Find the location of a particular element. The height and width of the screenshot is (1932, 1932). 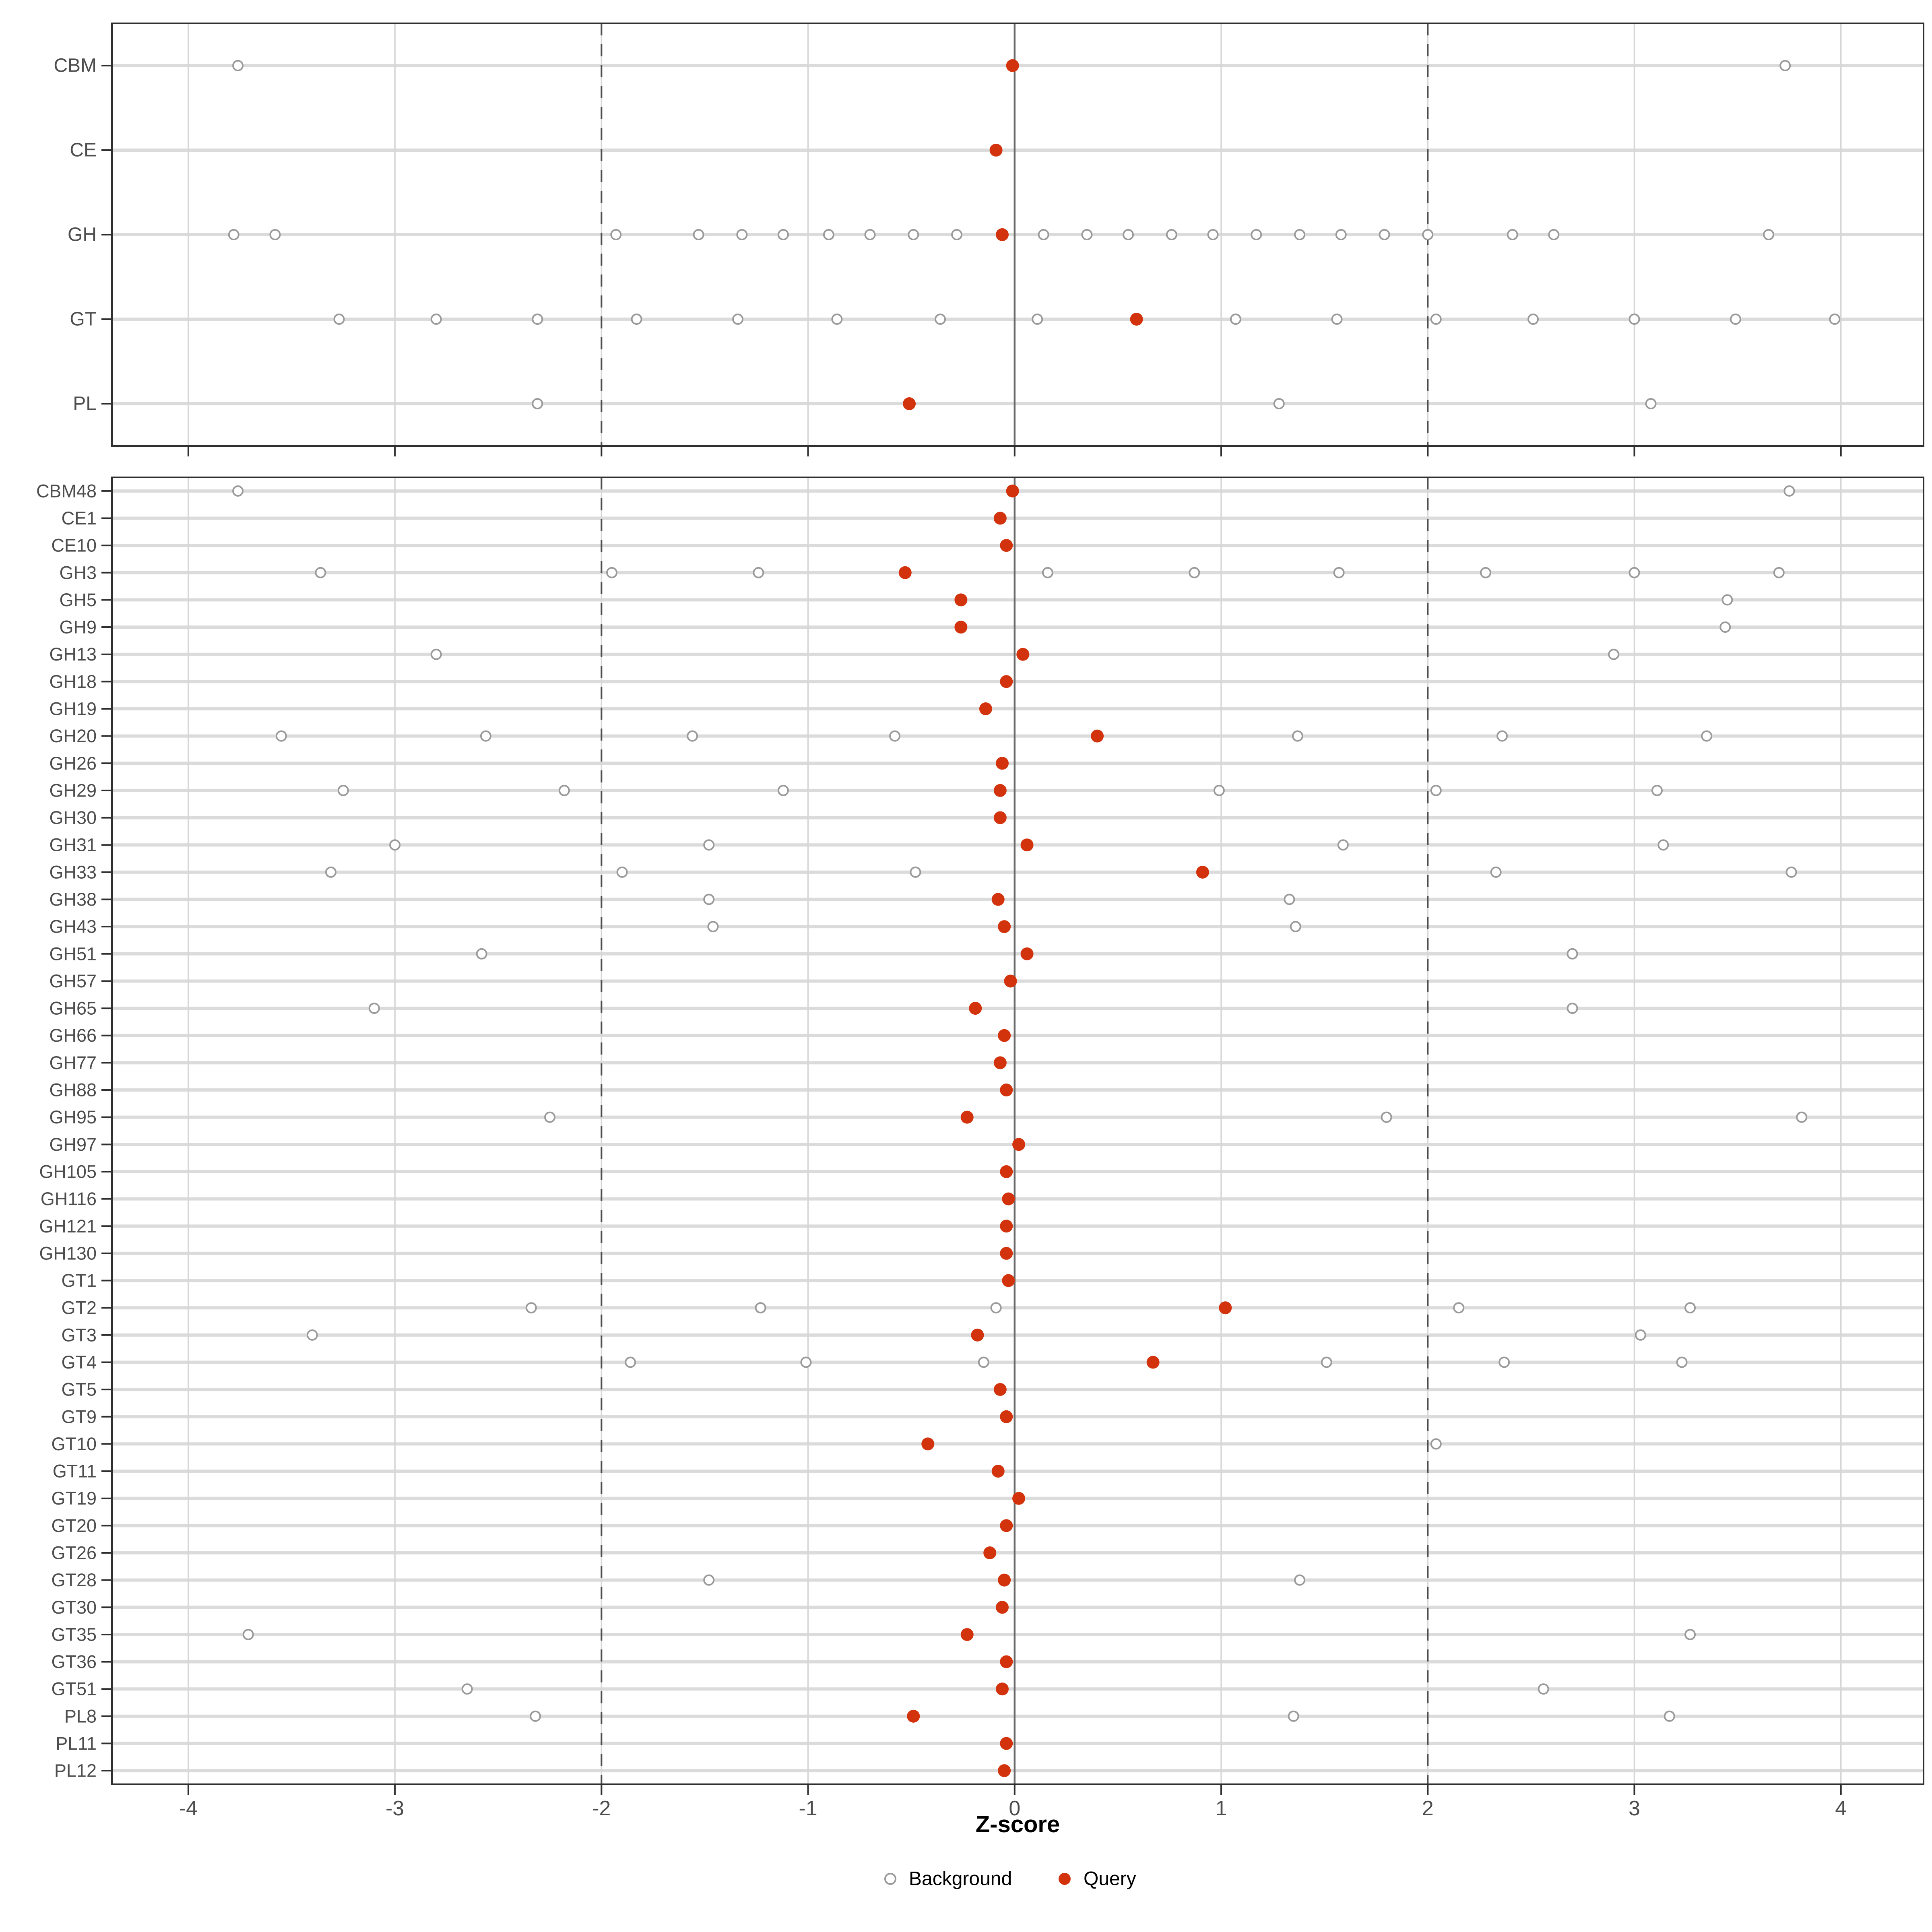

y-axis-label: GT36 is located at coordinates (74, 1661).